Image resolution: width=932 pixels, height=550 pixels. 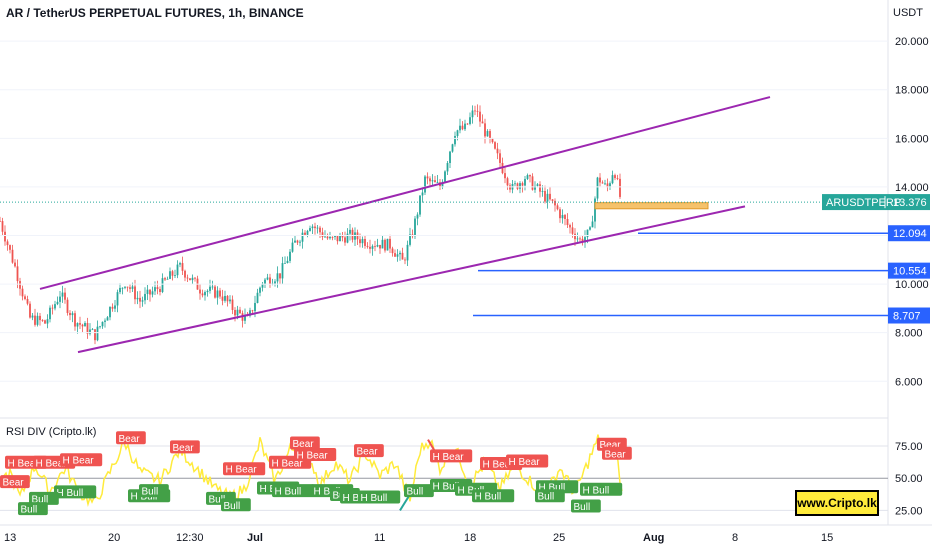 I want to click on time-tick-label: 20, so click(x=114, y=538).